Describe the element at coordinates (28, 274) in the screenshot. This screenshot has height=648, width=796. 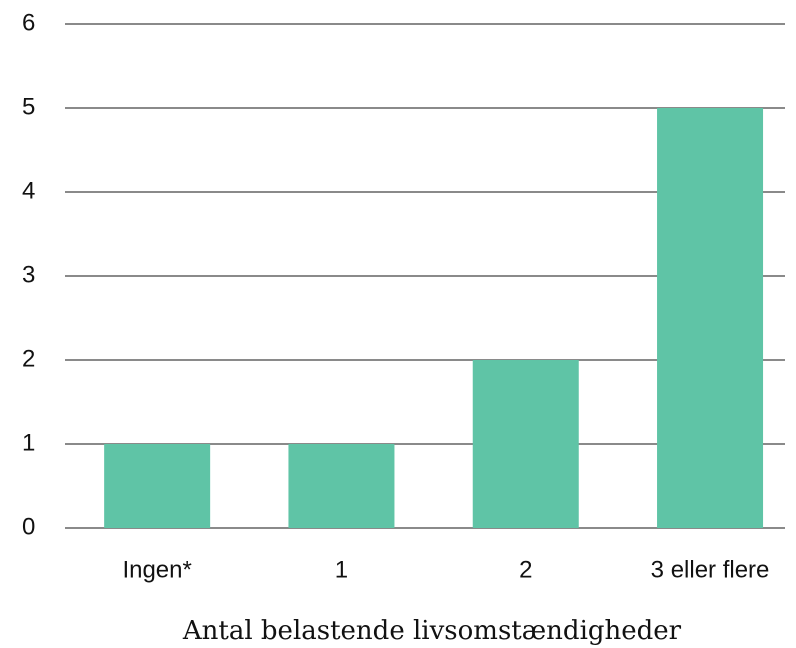
I see `y-tick-label: 3` at that location.